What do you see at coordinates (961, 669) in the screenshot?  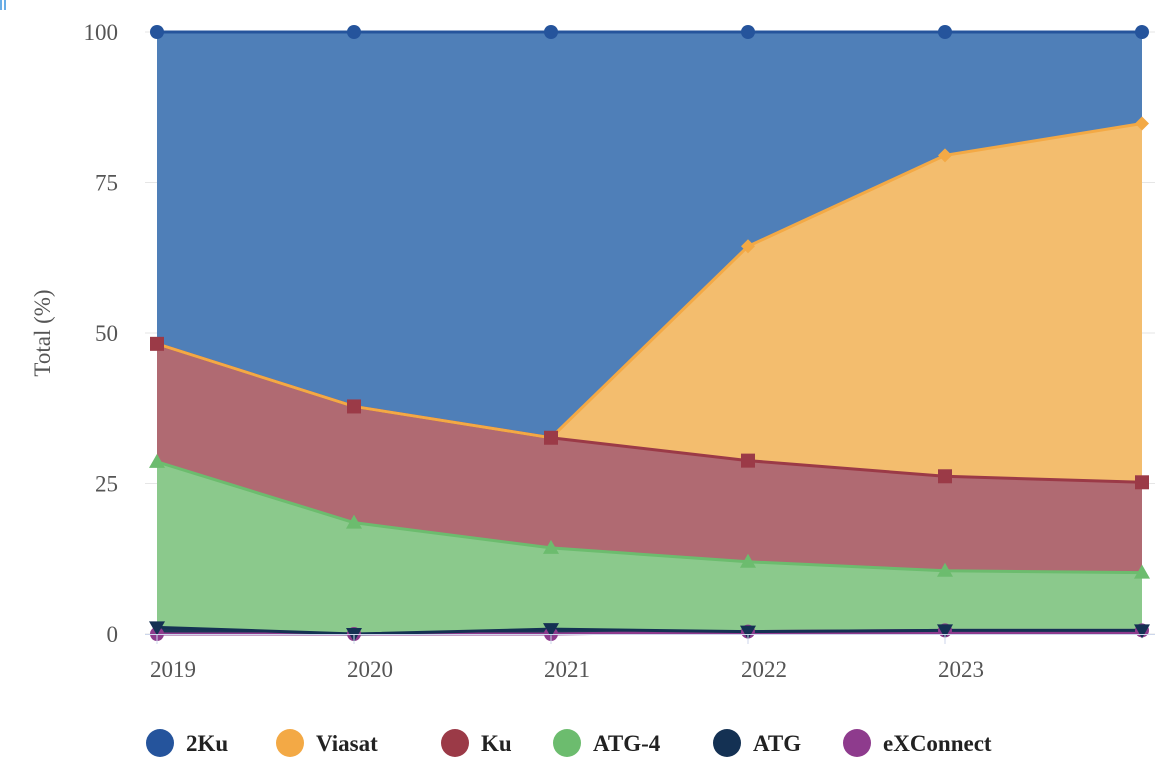 I see `x-tick-label: 2023` at bounding box center [961, 669].